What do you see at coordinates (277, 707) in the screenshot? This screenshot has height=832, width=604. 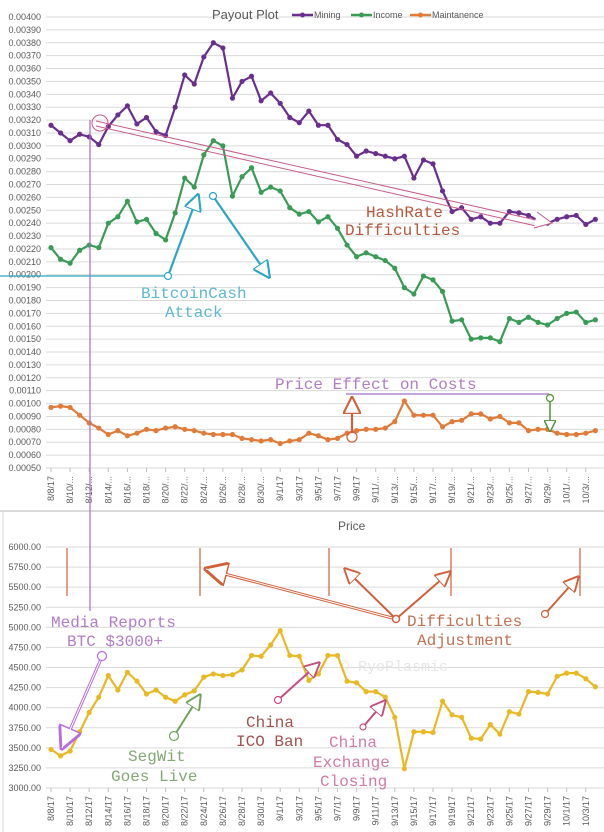 I see `china-ico-annotation: China ICO Ban` at bounding box center [277, 707].